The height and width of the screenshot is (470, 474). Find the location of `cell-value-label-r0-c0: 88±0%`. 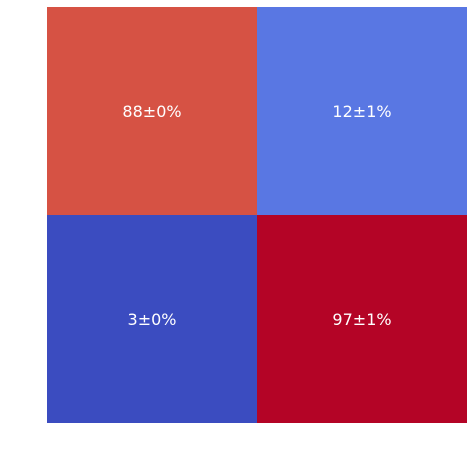

cell-value-label-r0-c0: 88±0% is located at coordinates (151, 111).